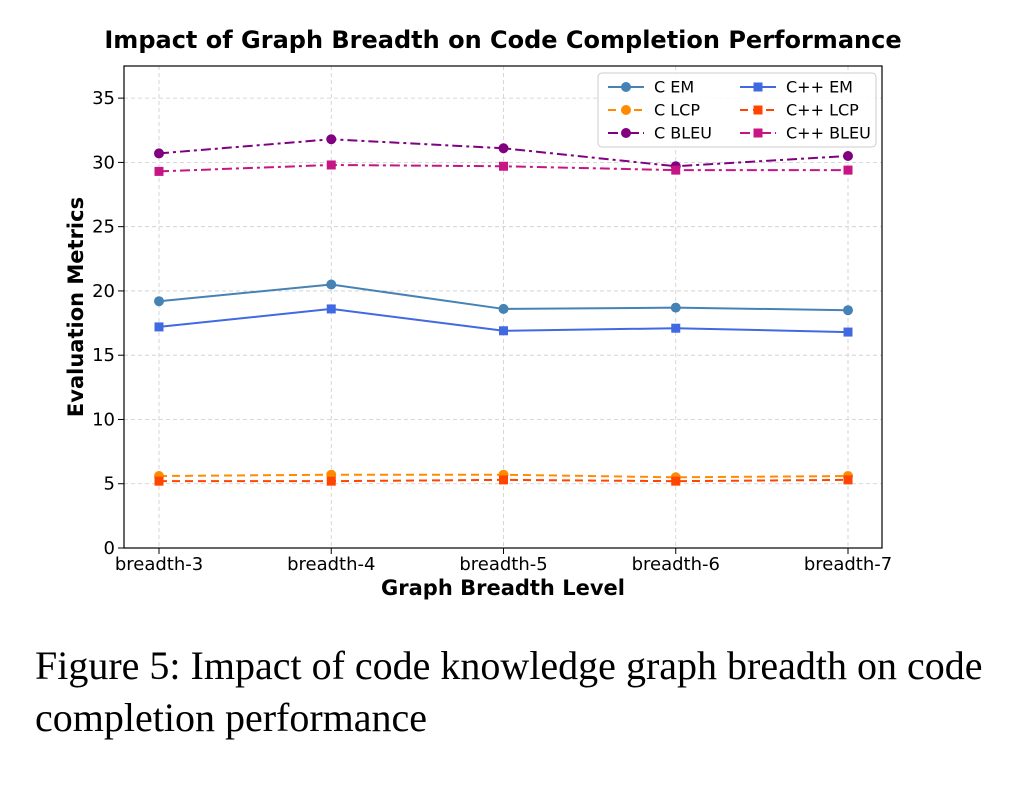 The width and height of the screenshot is (1010, 789). I want to click on legend-label: C BLEU, so click(683, 133).